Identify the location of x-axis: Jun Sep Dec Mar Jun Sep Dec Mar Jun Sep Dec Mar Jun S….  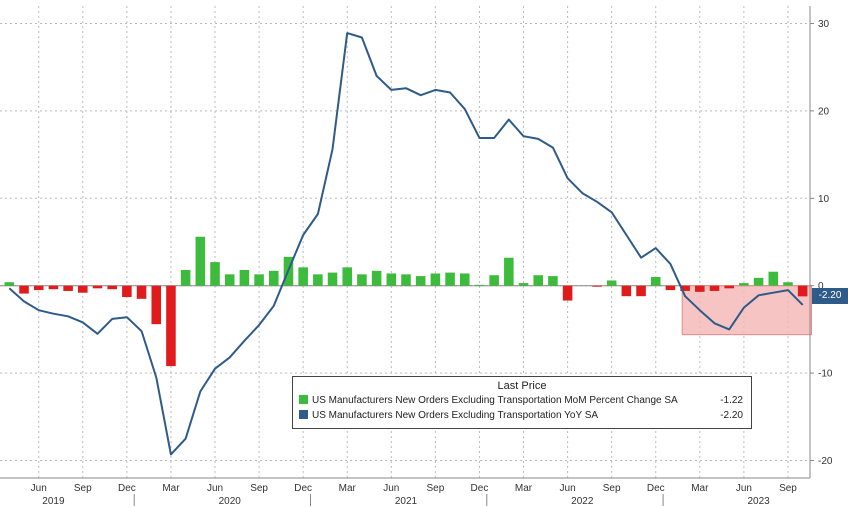
(405, 492).